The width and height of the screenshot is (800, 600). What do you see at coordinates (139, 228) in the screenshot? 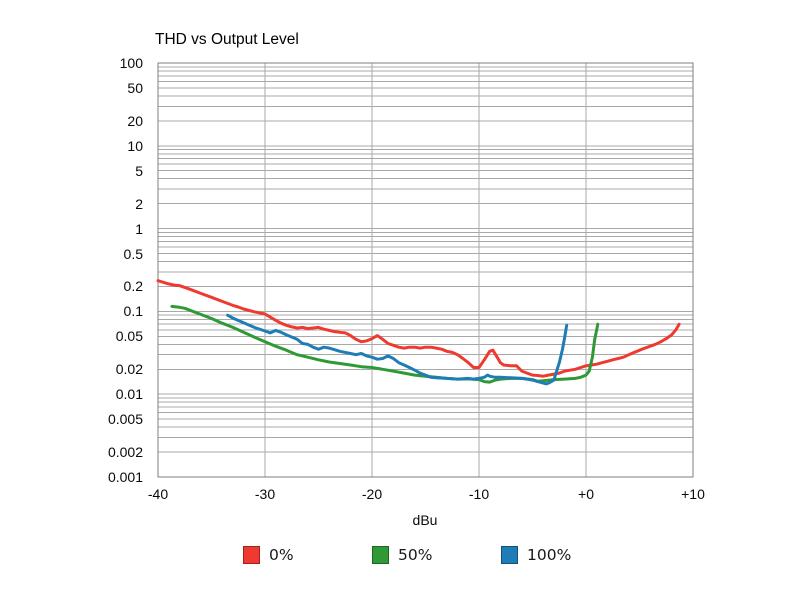
I see `y-tick-label: 1` at bounding box center [139, 228].